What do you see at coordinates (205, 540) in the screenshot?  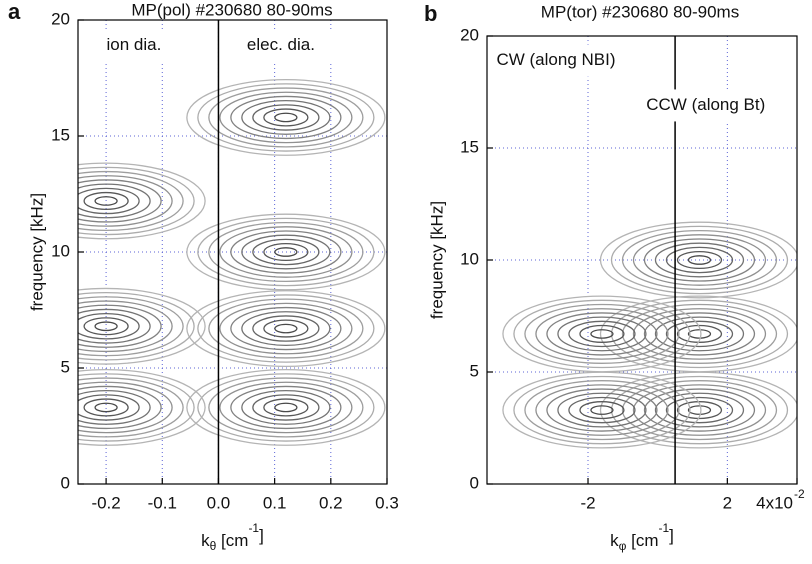 I see `x-axis-label-part: k` at bounding box center [205, 540].